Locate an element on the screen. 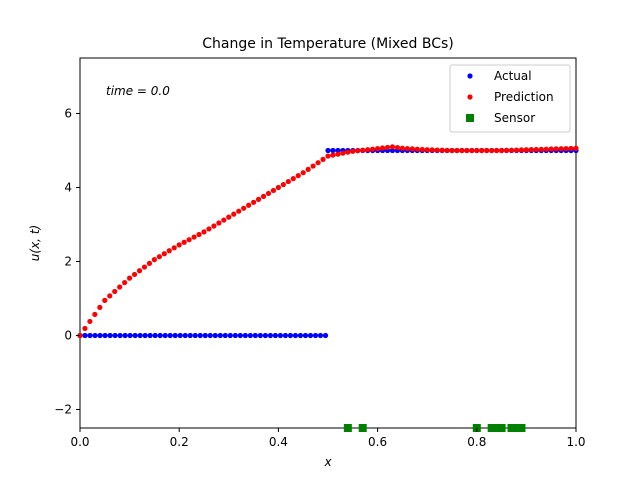 This screenshot has height=480, width=640. time-annotation: time = 0.0 is located at coordinates (138, 91).